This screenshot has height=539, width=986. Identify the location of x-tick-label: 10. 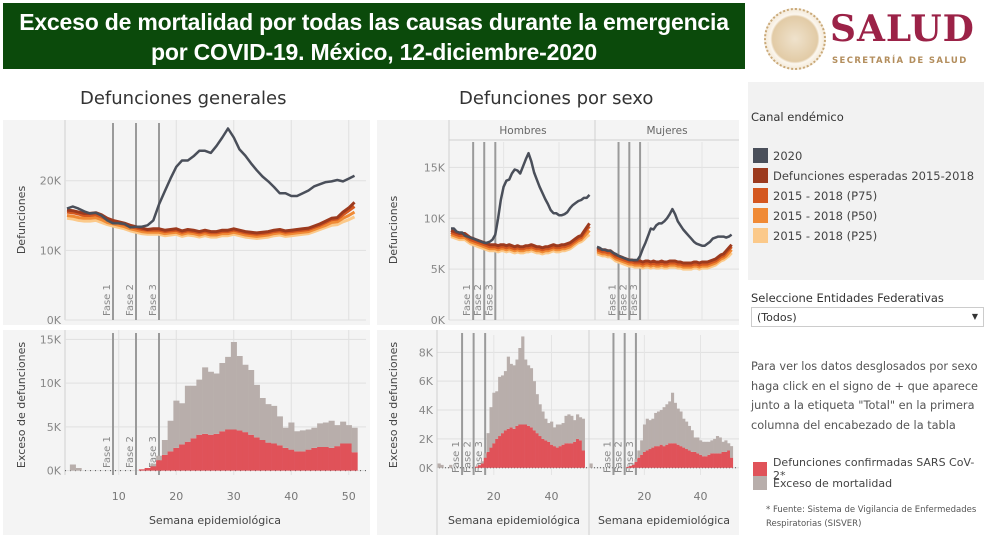
(119, 496).